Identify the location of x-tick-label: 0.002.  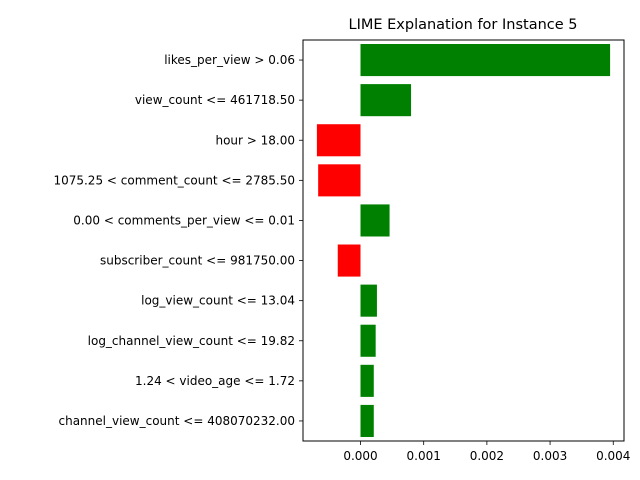
(487, 456).